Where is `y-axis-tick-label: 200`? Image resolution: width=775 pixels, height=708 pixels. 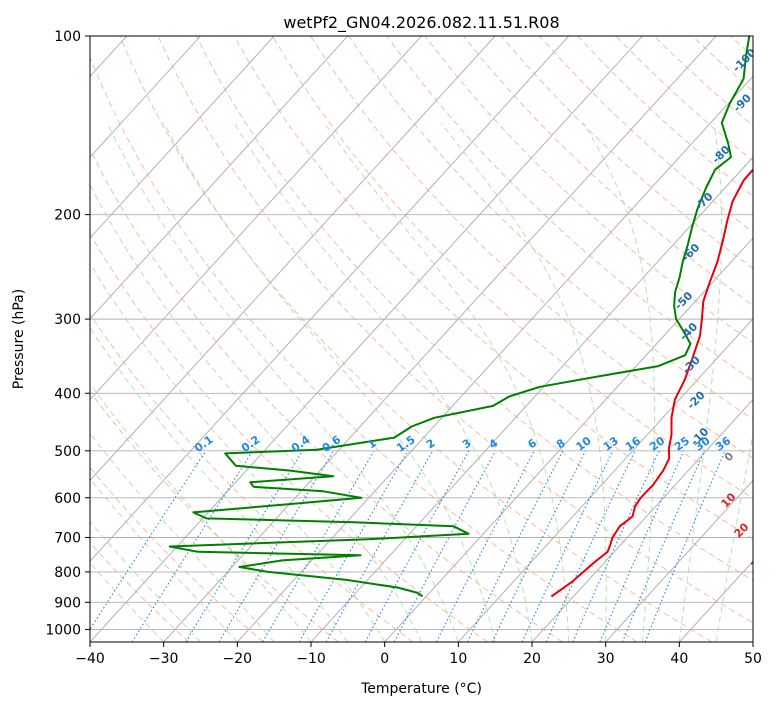 y-axis-tick-label: 200 is located at coordinates (67, 216).